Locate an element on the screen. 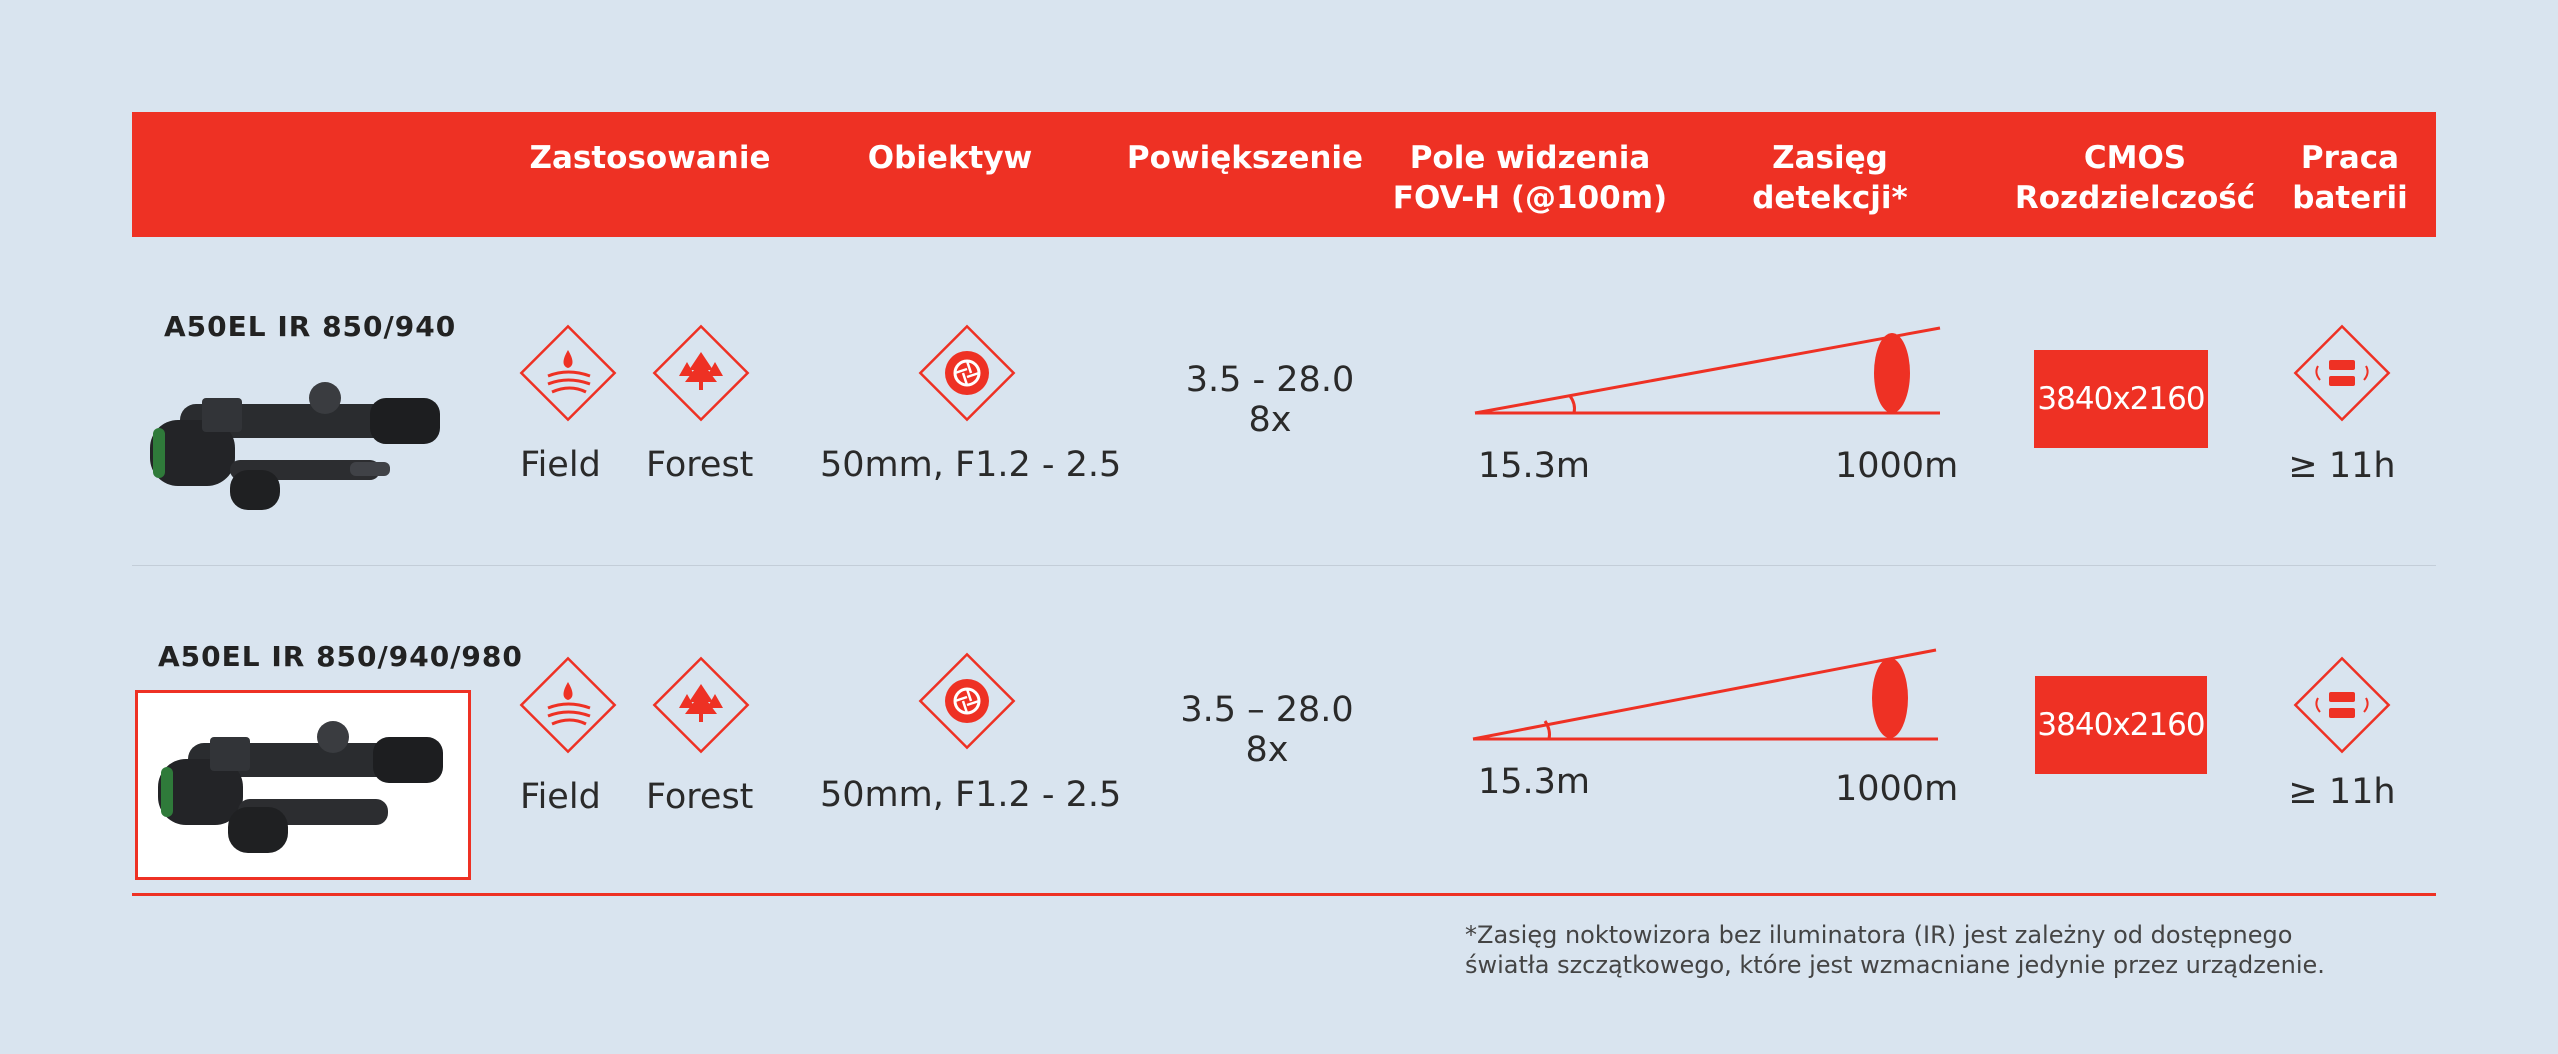 Image resolution: width=2558 pixels, height=1054 pixels. header-application: Zastosowanie is located at coordinates (650, 158).